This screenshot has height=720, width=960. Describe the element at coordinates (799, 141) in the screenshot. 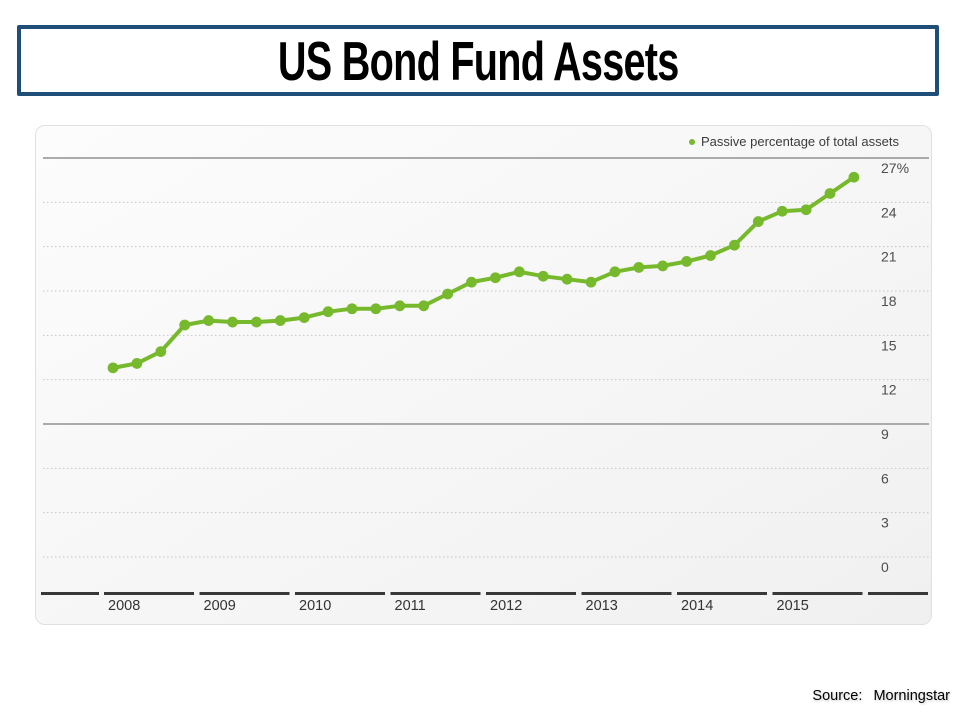

I see `legend-label: Passive percentage of total assets` at that location.